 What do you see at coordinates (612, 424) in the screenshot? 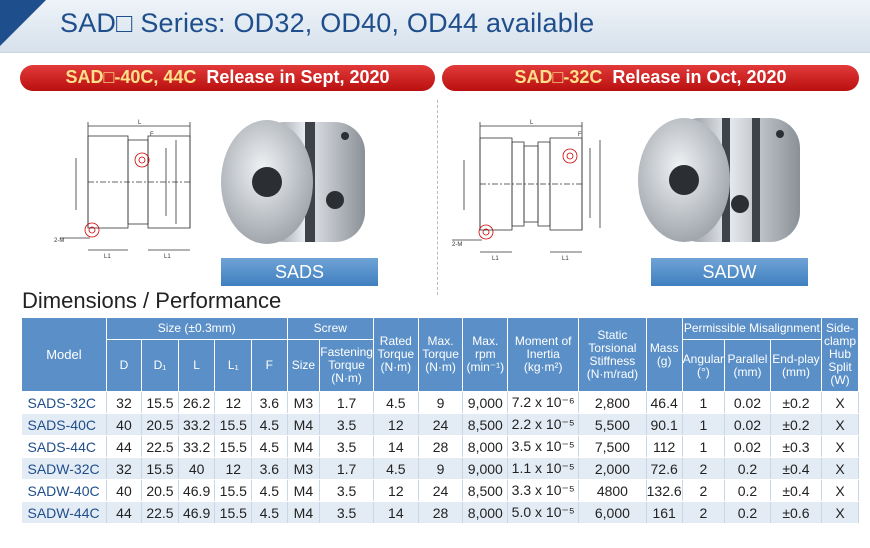
I see `table-cell-stiff: 5,500` at bounding box center [612, 424].